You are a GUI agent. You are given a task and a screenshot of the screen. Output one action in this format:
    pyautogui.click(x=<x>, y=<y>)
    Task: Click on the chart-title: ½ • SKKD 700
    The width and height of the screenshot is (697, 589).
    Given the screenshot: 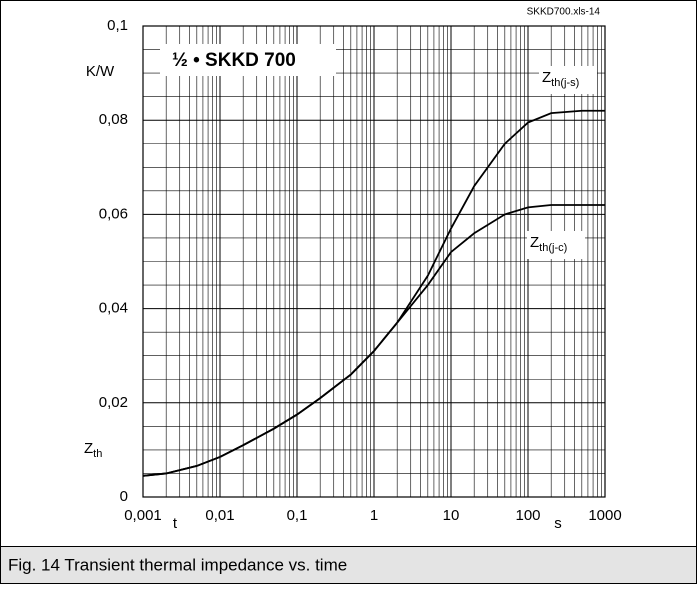 What is the action you would take?
    pyautogui.click(x=234, y=60)
    